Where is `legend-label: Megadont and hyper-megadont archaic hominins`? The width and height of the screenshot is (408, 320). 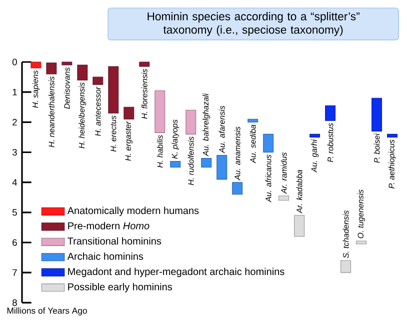
legend-label: Megadont and hyper-megadont archaic hominins is located at coordinates (176, 273).